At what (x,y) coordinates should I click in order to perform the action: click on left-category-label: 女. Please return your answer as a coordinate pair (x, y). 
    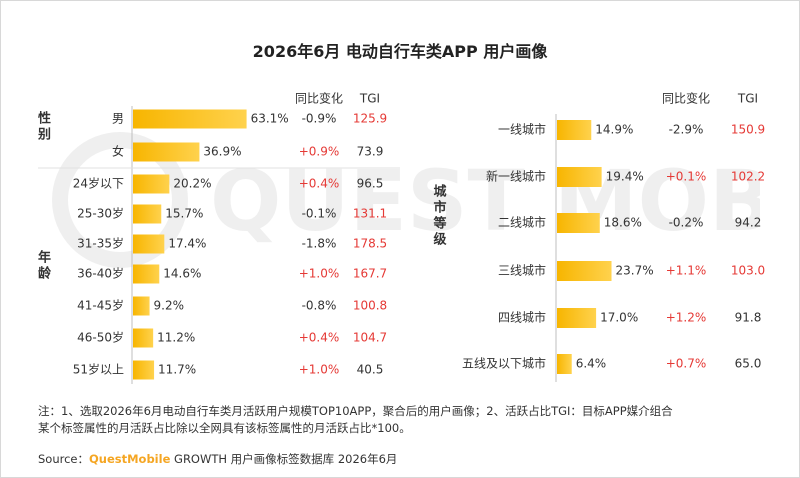
    Looking at the image, I should click on (118, 151).